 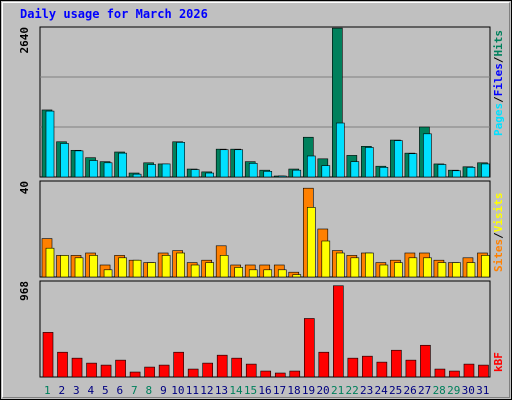 I want to click on x-tick-label: 14, so click(x=236, y=390).